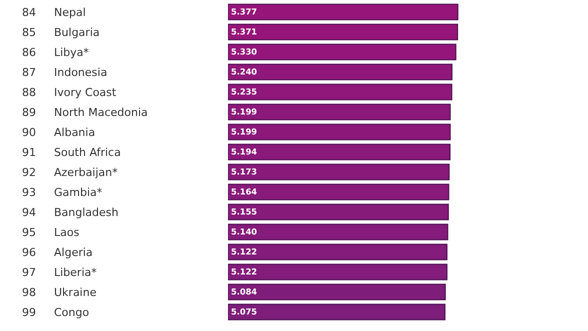  Describe the element at coordinates (29, 152) in the screenshot. I see `y2-tick-label: 91` at that location.